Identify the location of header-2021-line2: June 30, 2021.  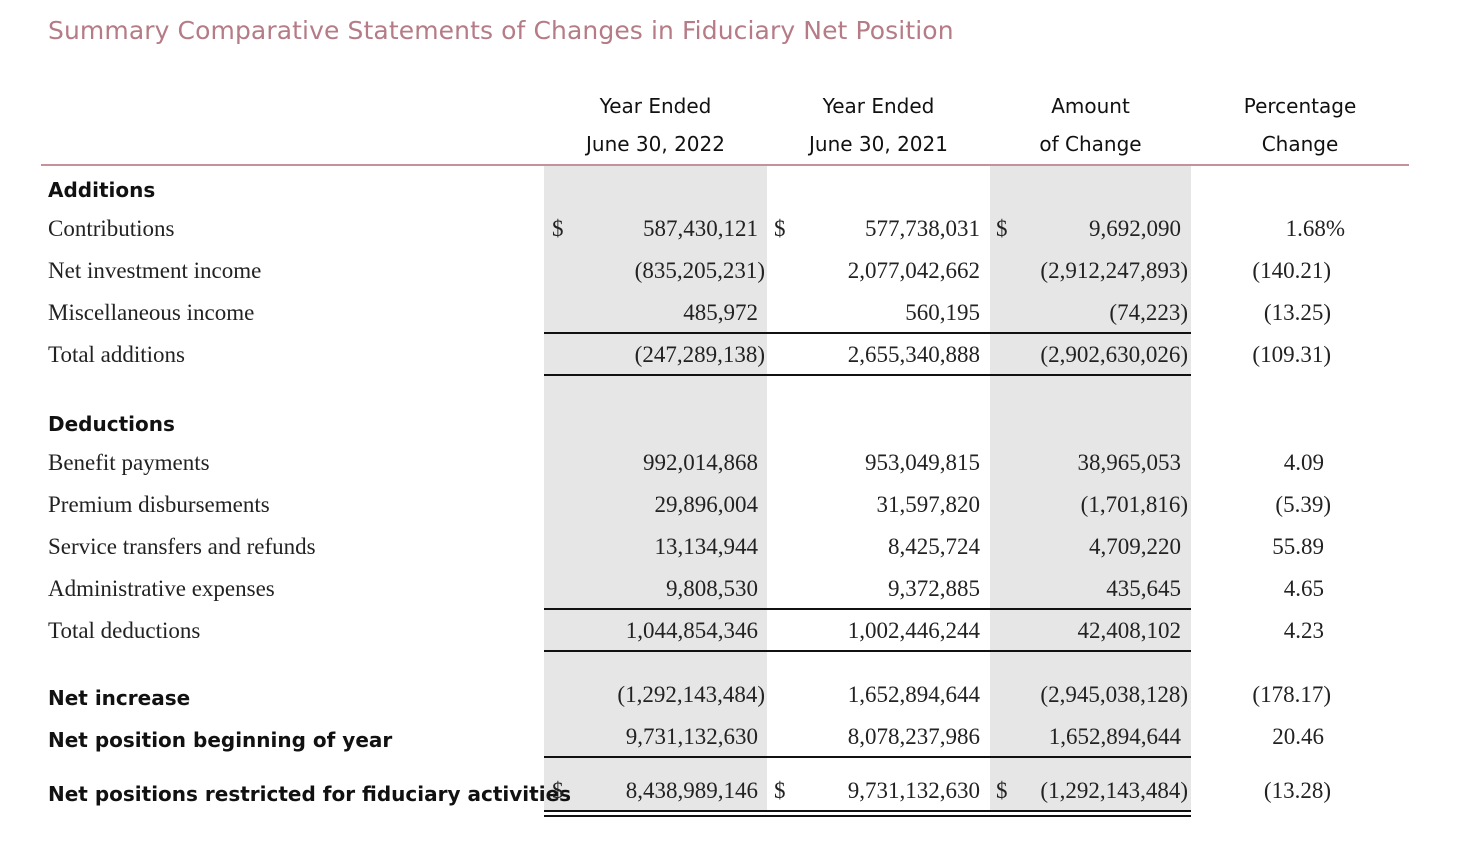
(878, 144).